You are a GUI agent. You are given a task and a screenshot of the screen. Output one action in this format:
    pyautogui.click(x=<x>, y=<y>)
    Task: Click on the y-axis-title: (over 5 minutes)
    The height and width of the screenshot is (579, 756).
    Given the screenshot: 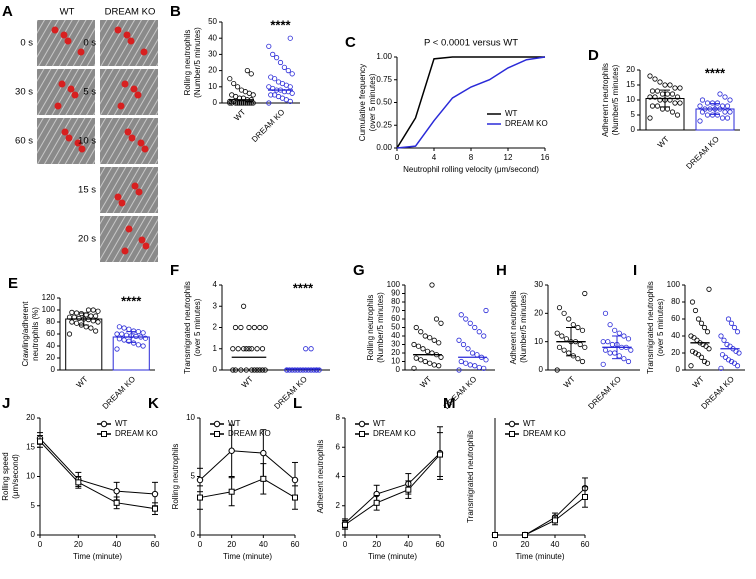 What is the action you would take?
    pyautogui.click(x=197, y=327)
    